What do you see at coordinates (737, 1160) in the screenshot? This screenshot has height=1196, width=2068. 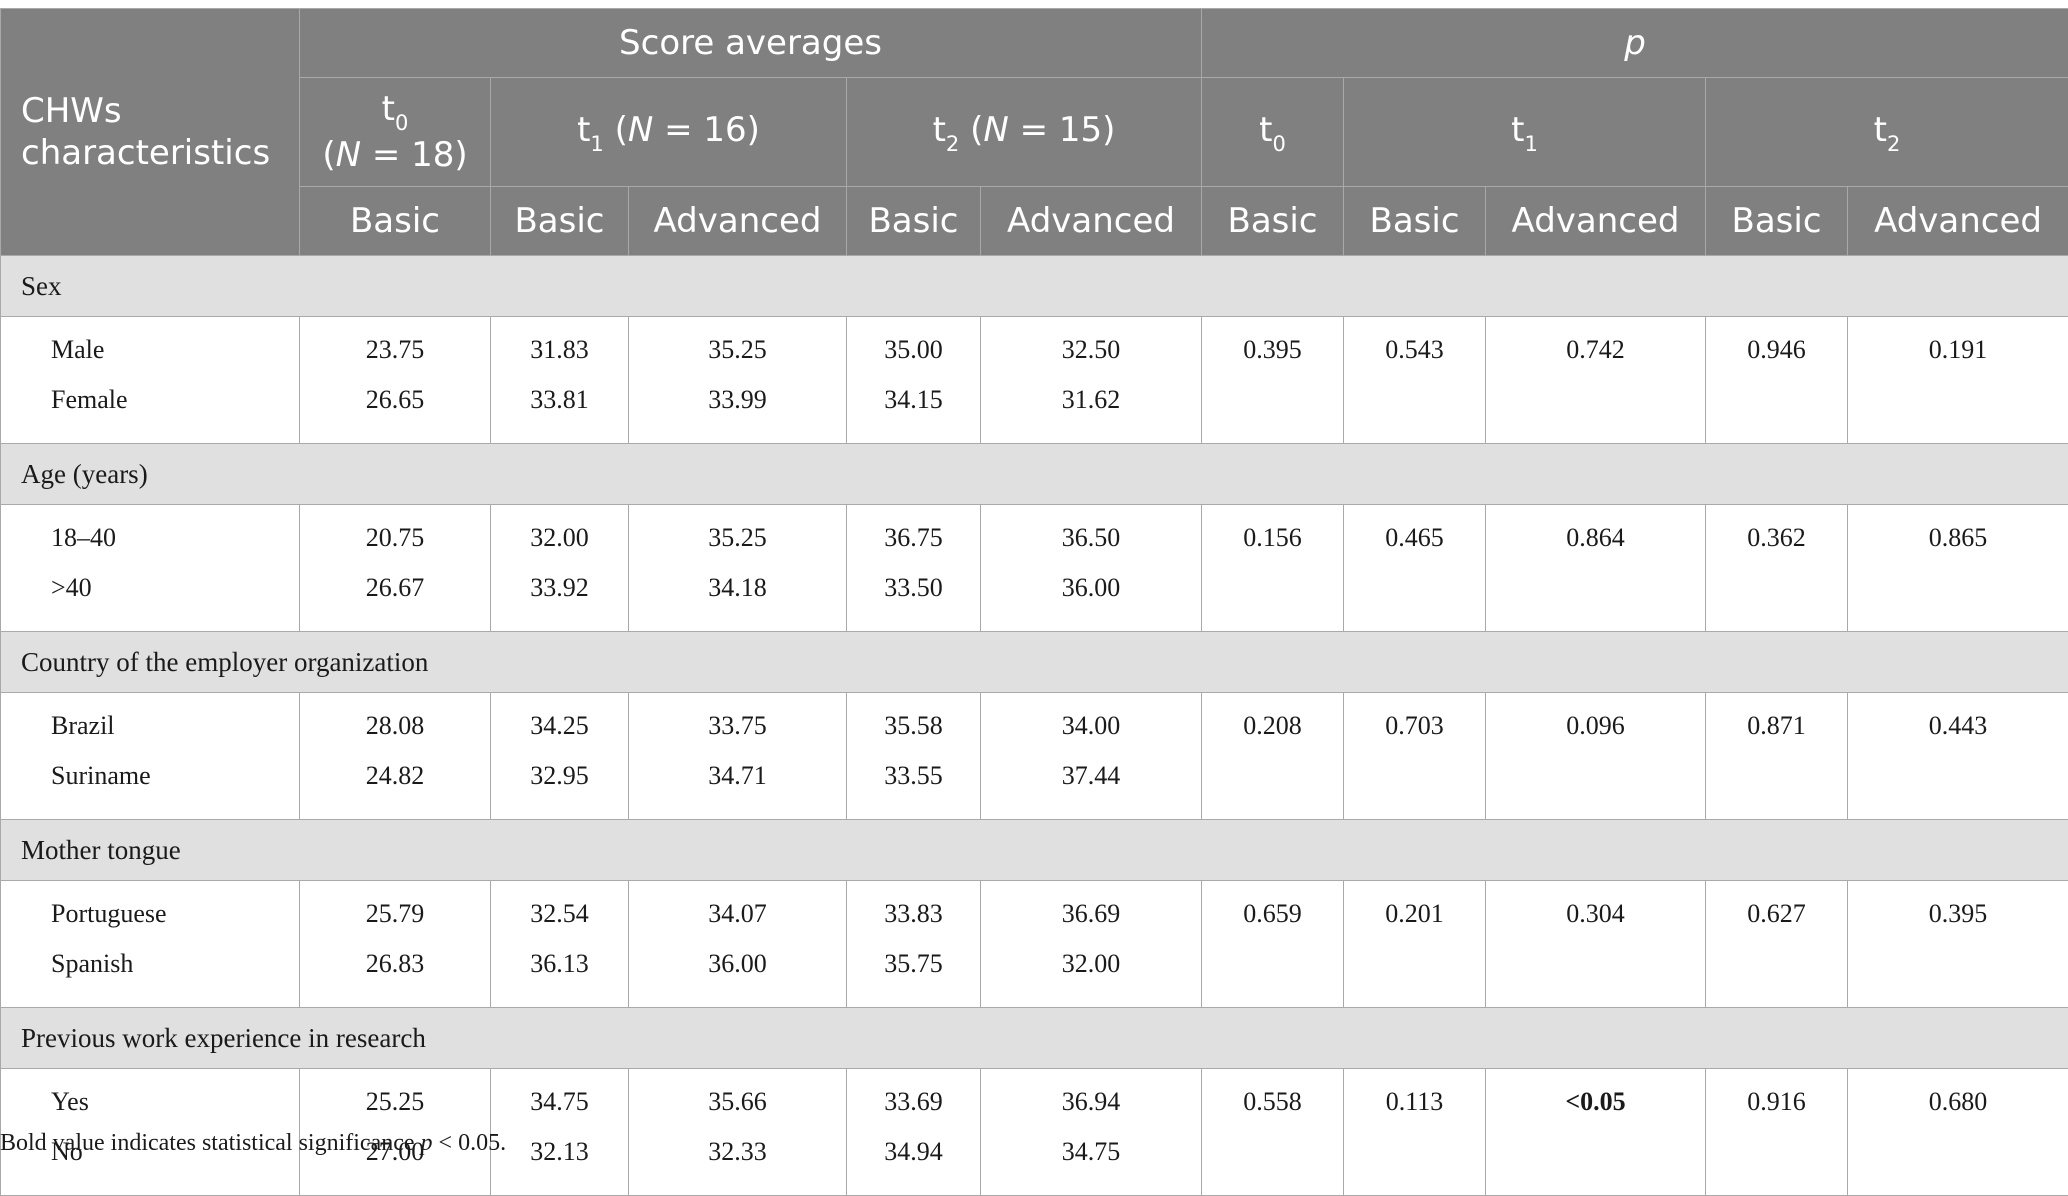 I see `score-value: 32.33` at bounding box center [737, 1160].